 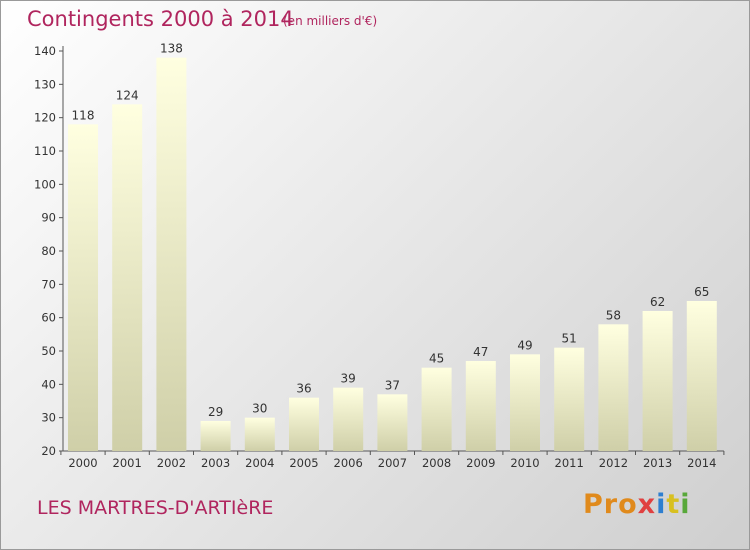 I want to click on y-tick-label: 130, so click(x=45, y=84).